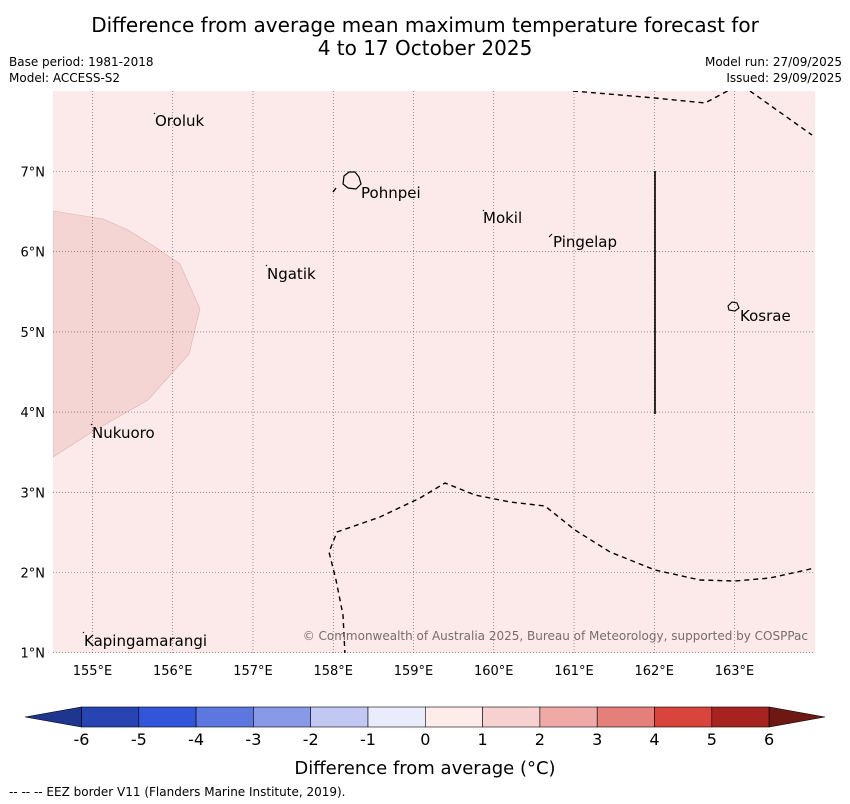 Image resolution: width=850 pixels, height=804 pixels. What do you see at coordinates (585, 242) in the screenshot?
I see `place-label-pingelap: Pingelap` at bounding box center [585, 242].